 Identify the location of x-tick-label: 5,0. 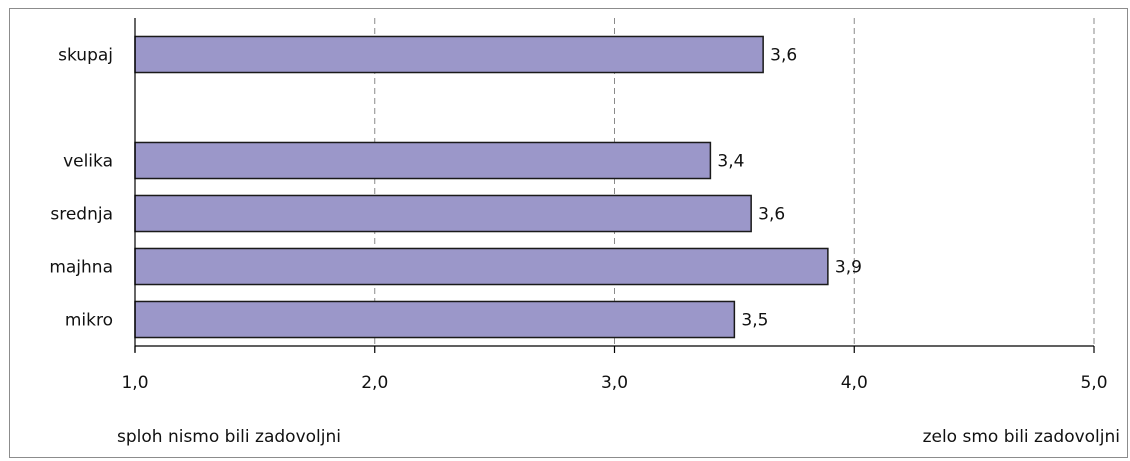
(1093, 383).